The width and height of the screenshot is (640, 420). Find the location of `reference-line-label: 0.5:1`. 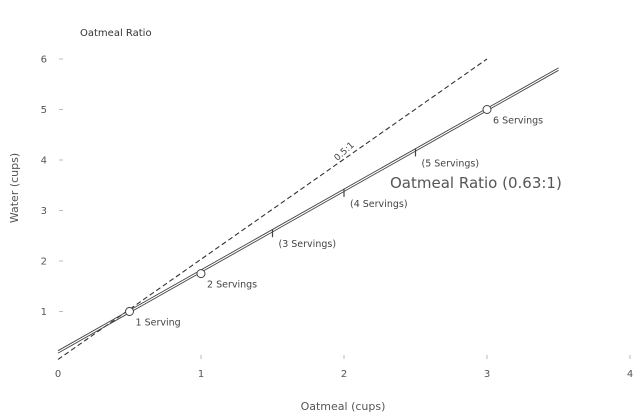

reference-line-label: 0.5:1 is located at coordinates (345, 152).